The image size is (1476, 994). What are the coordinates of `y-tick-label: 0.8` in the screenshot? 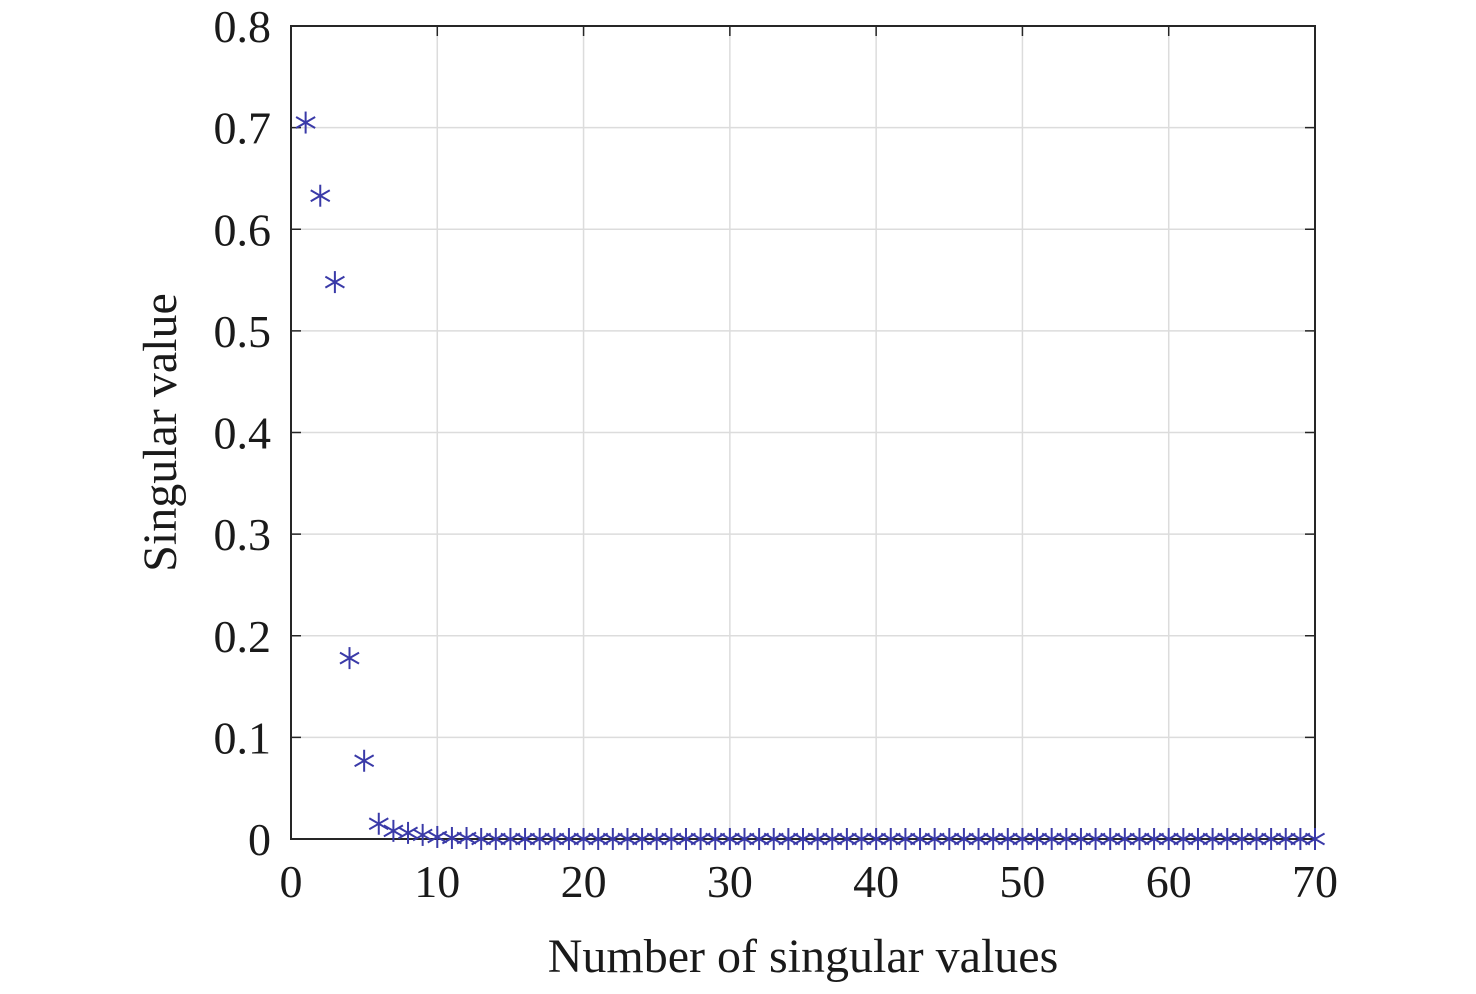 It's located at (243, 26).